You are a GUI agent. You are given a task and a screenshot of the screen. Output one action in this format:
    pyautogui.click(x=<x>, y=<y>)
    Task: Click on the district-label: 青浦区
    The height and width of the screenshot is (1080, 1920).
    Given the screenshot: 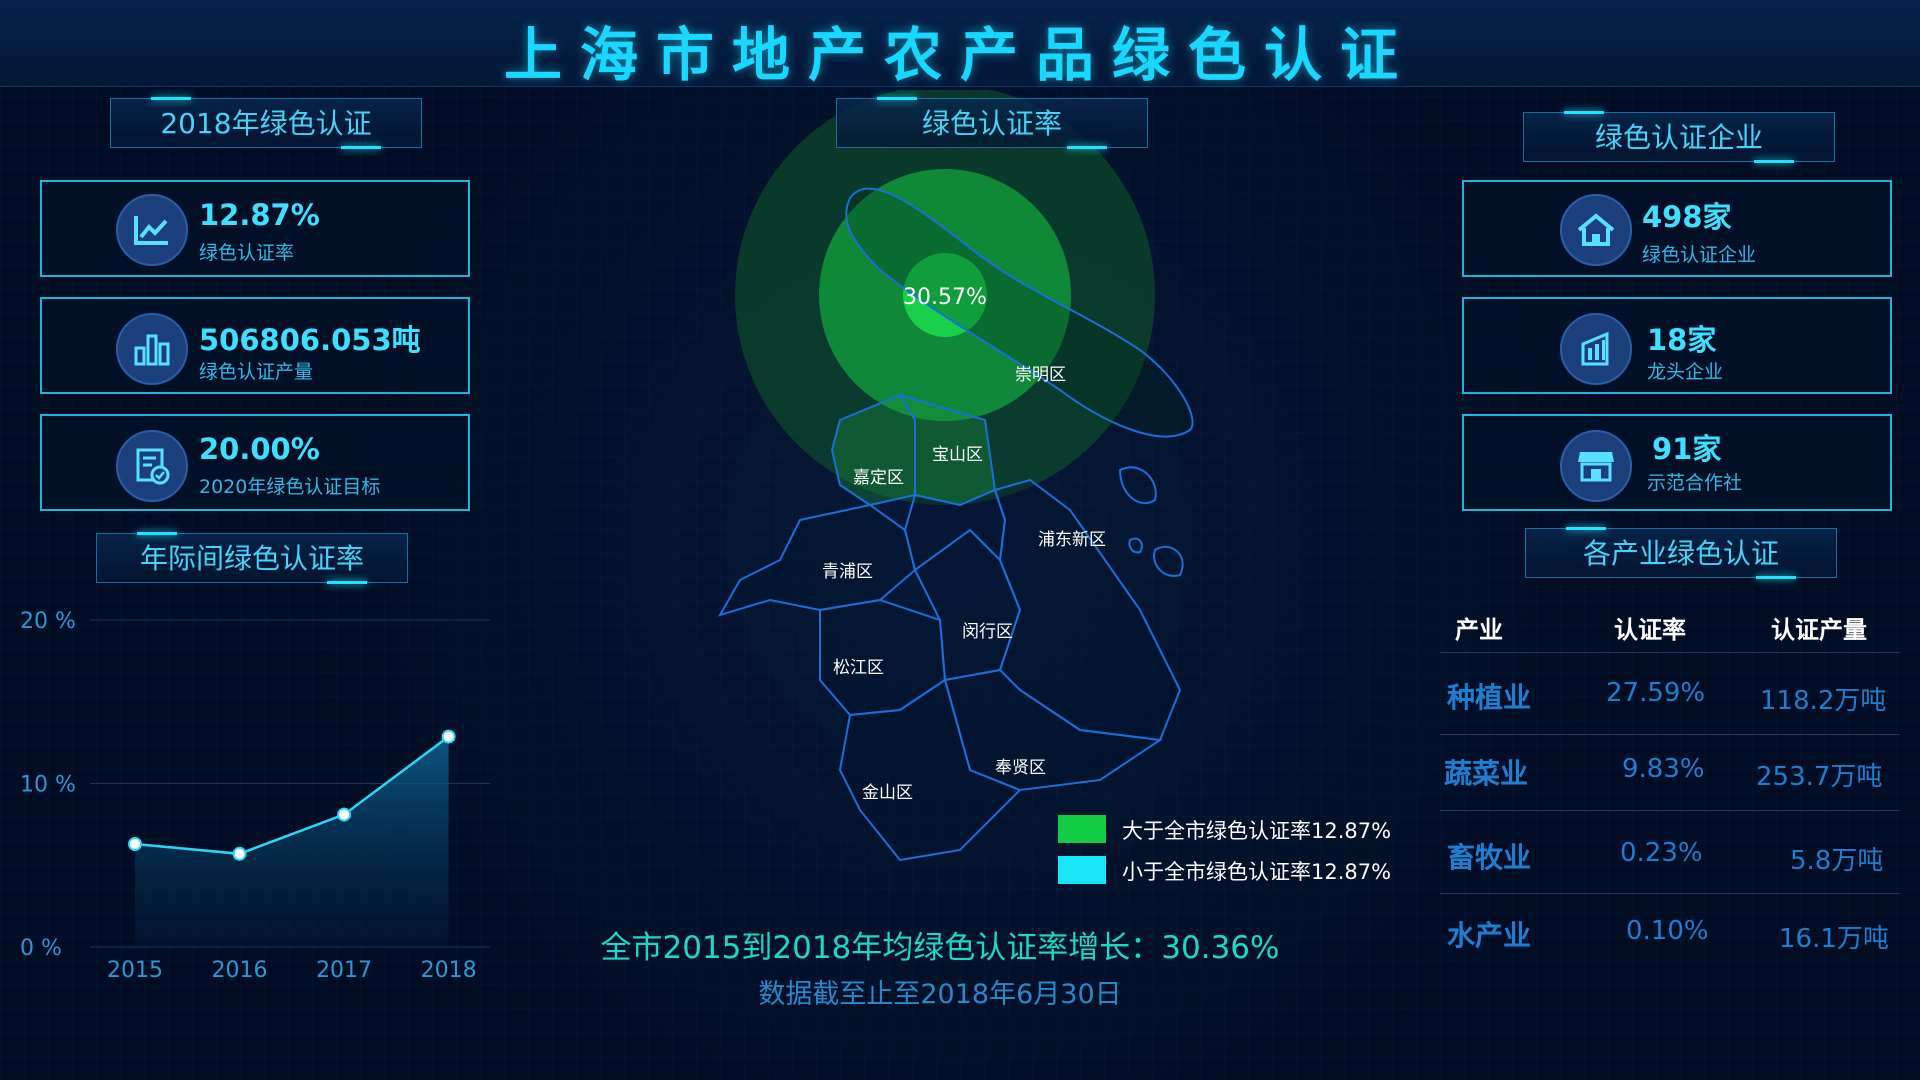 What is the action you would take?
    pyautogui.click(x=847, y=572)
    